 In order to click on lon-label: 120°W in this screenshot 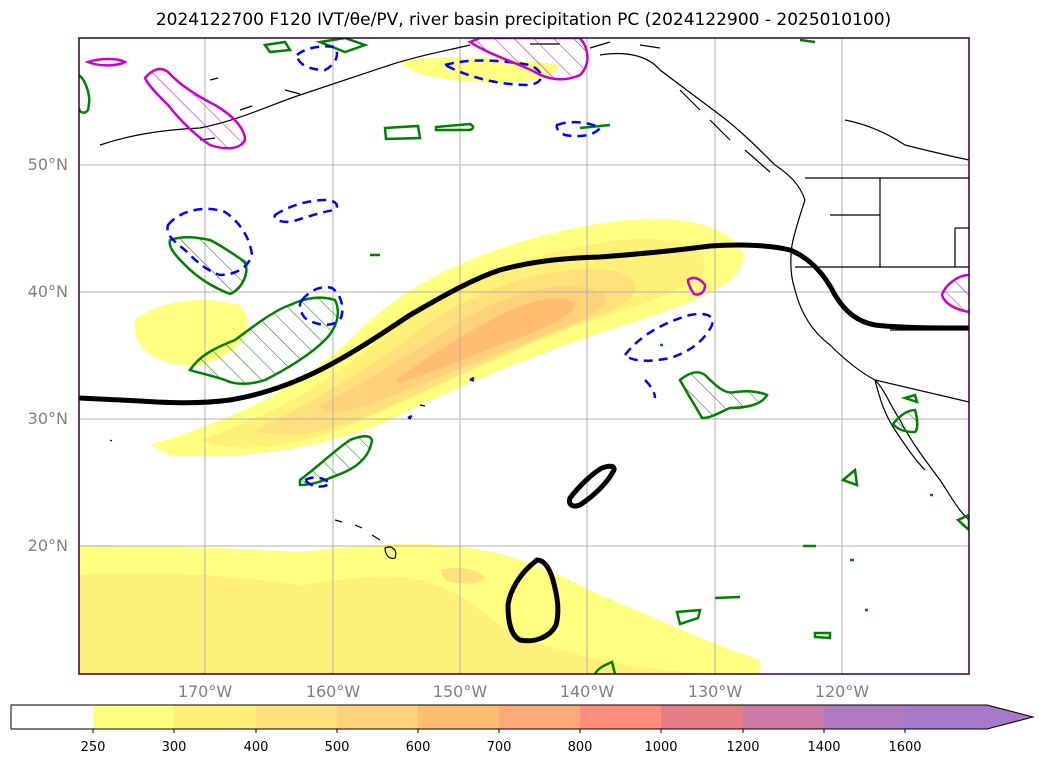, I will do `click(842, 691)`.